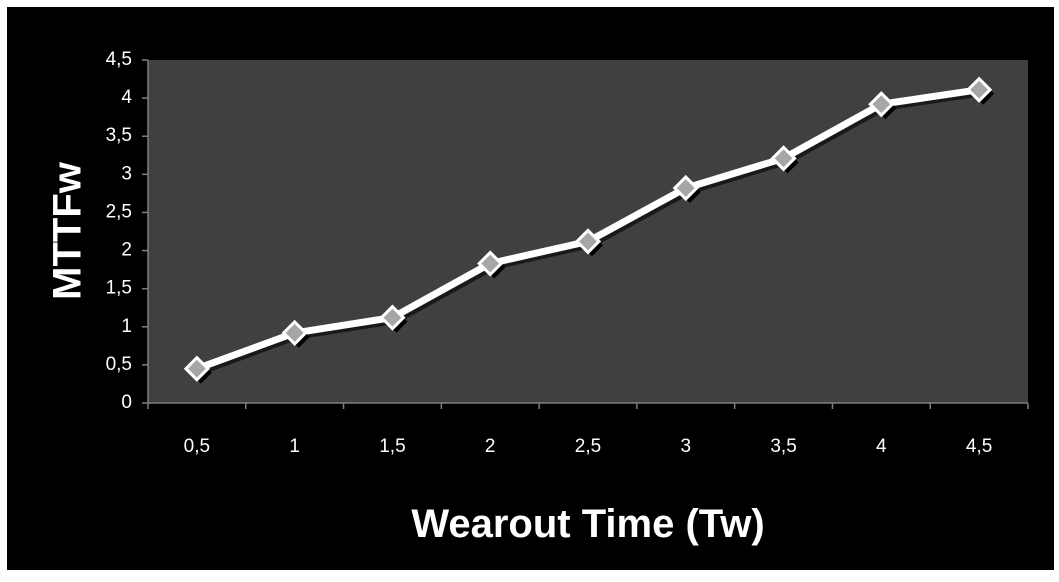 Image resolution: width=1059 pixels, height=582 pixels. What do you see at coordinates (126, 97) in the screenshot?
I see `y-tick-label: 4` at bounding box center [126, 97].